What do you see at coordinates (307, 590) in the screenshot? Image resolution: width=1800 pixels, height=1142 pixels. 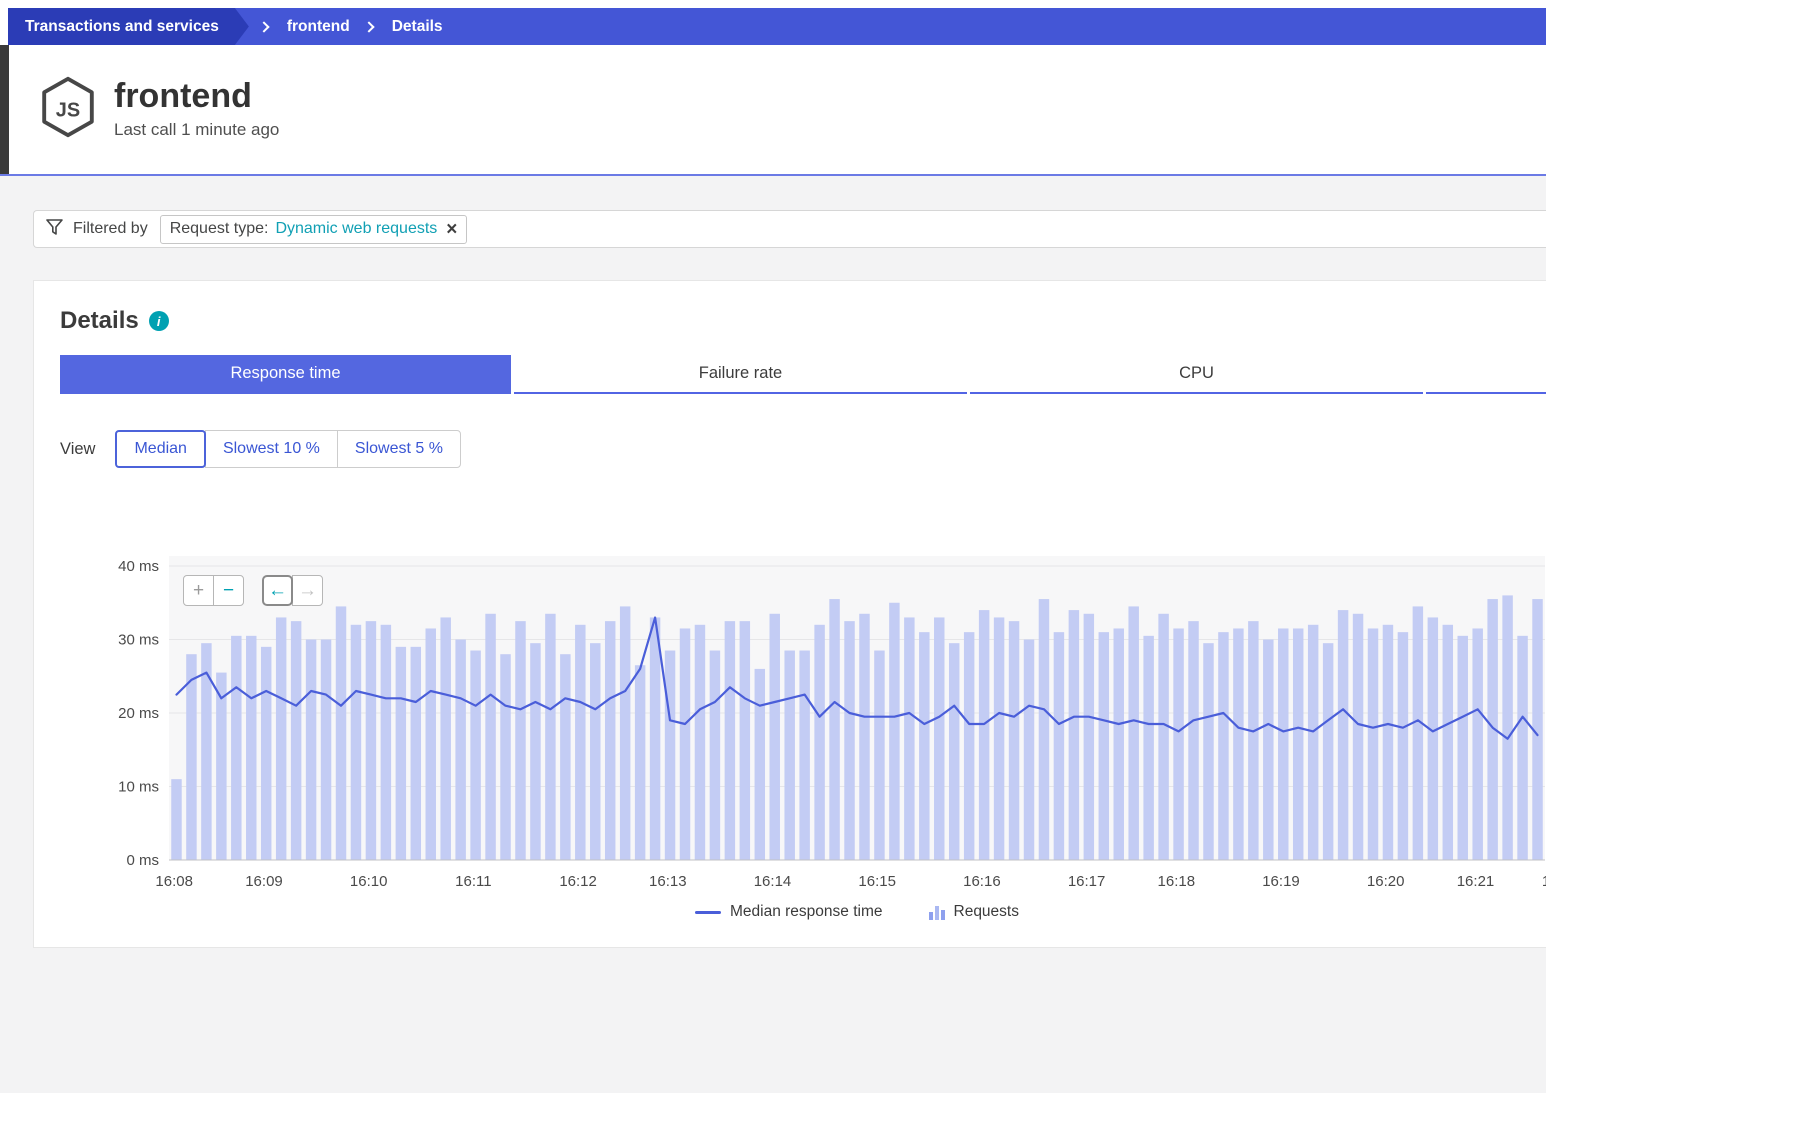 I see `pan-forward-button: →` at bounding box center [307, 590].